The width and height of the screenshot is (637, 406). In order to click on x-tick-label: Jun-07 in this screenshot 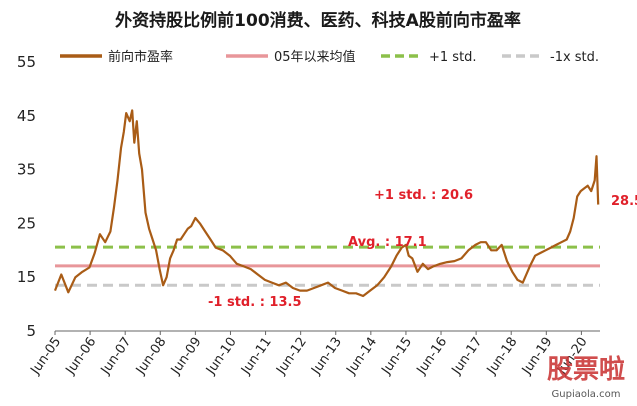, I will do `click(116, 356)`.